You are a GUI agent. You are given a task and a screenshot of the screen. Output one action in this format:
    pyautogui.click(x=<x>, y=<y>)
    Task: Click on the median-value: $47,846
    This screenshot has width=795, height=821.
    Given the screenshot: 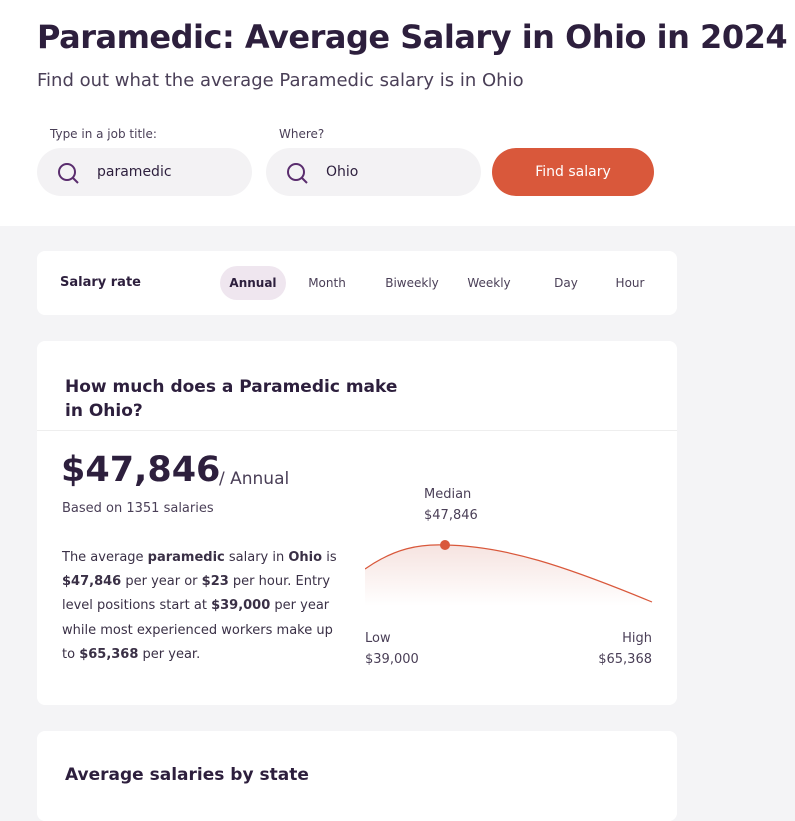 What is the action you would take?
    pyautogui.click(x=451, y=515)
    